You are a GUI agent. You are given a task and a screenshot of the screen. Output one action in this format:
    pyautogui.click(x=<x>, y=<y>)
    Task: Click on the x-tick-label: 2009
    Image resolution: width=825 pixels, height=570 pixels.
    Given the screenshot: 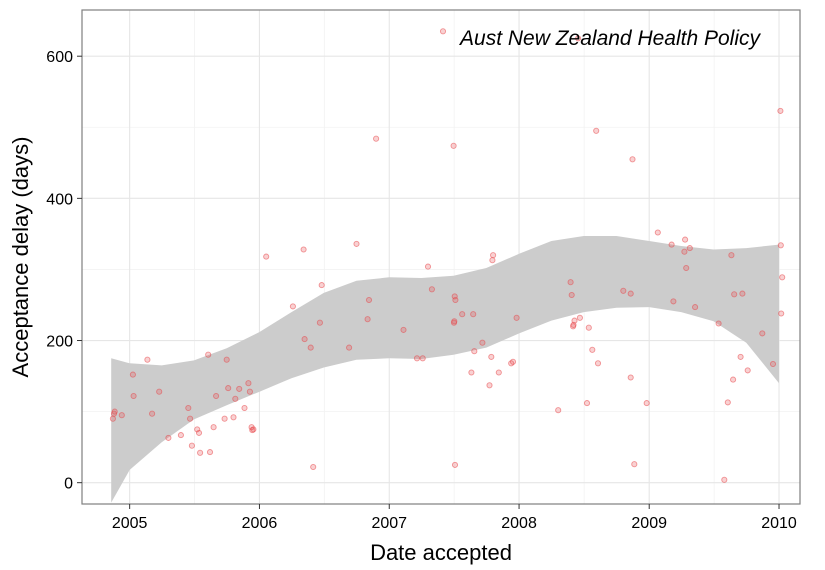 What is the action you would take?
    pyautogui.click(x=649, y=523)
    